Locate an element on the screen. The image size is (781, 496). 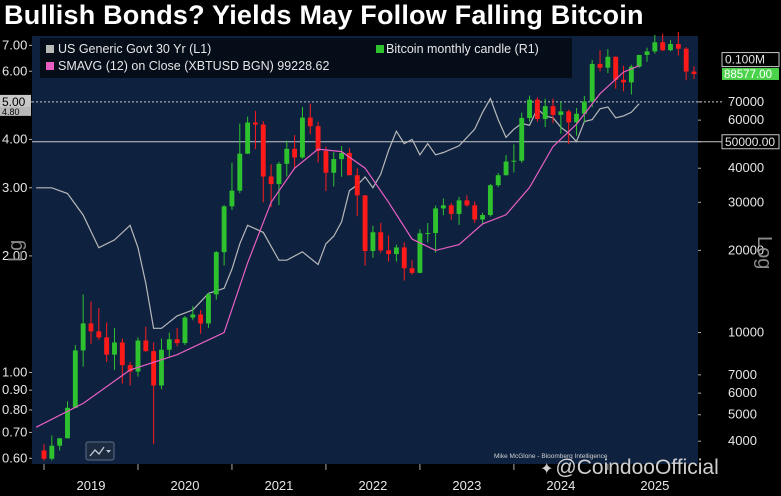
right-label-last-bg is located at coordinates (750, 73).